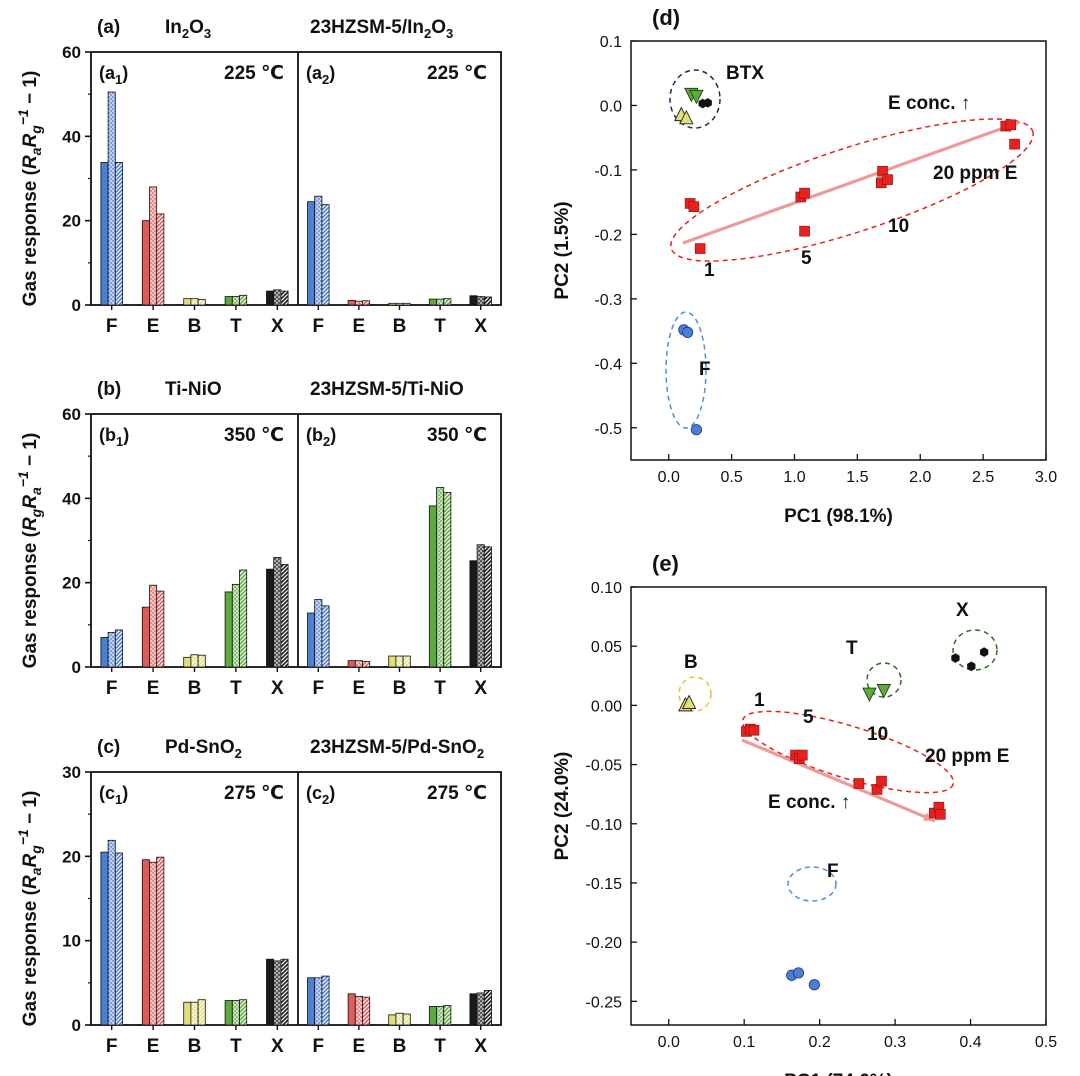  Describe the element at coordinates (665, 563) in the screenshot. I see `panel-label: (e)` at that location.